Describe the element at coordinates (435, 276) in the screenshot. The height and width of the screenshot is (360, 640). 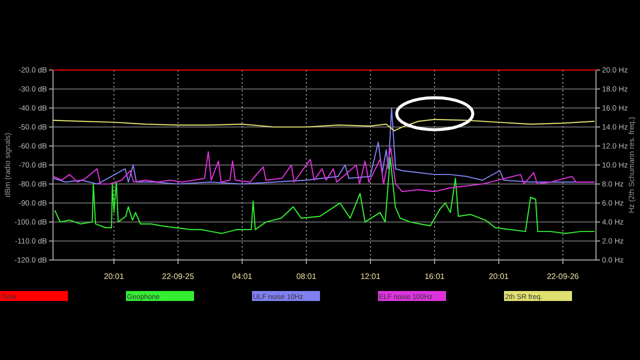
I see `x-tick-label: 16:01` at that location.